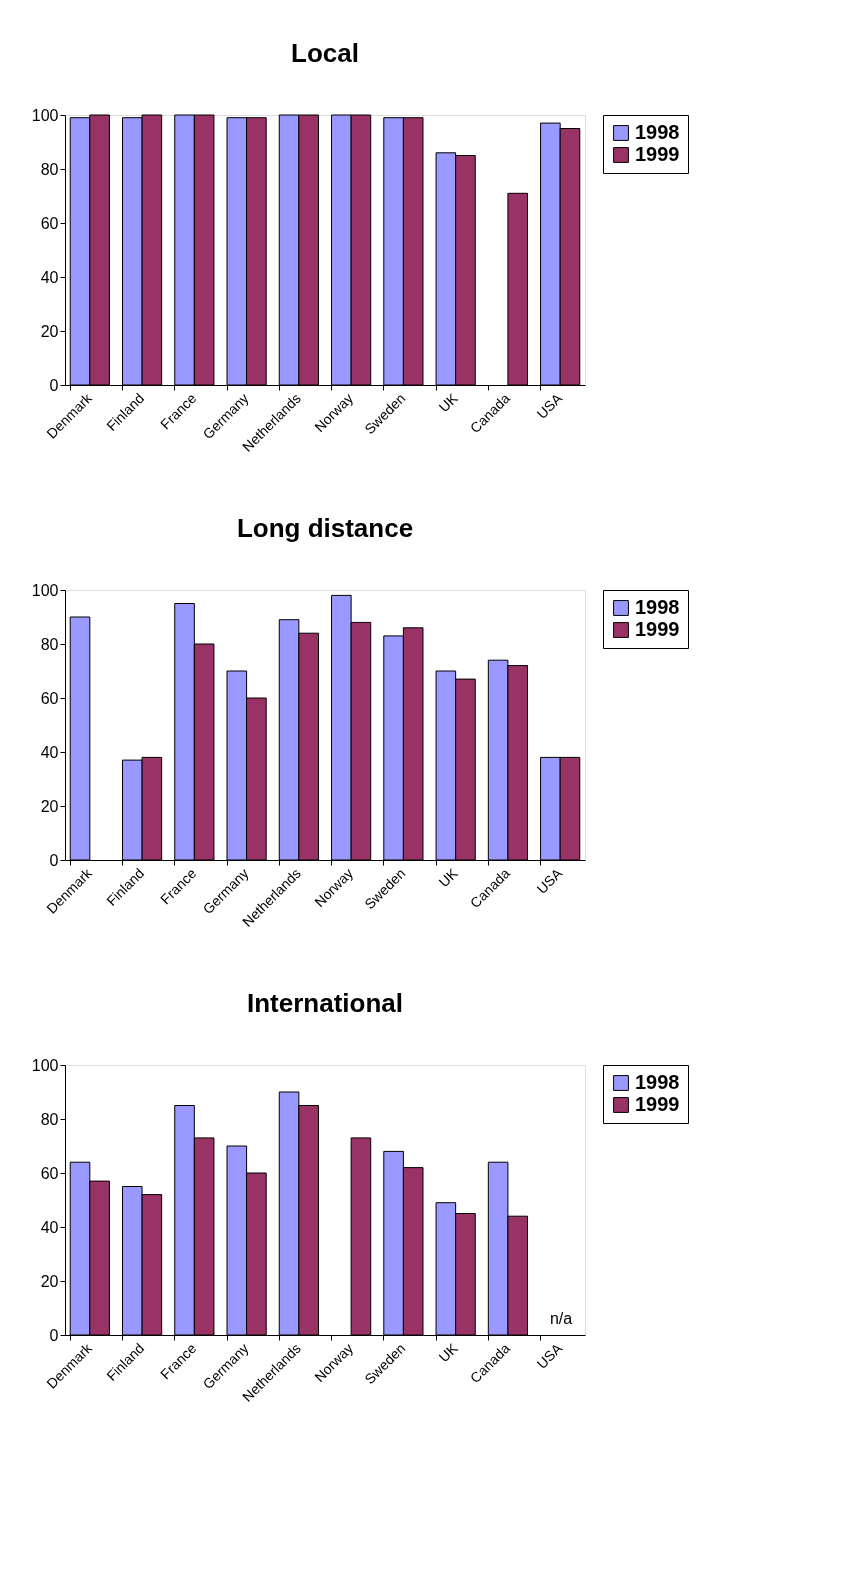  I want to click on annotation: n/a, so click(561, 1318).